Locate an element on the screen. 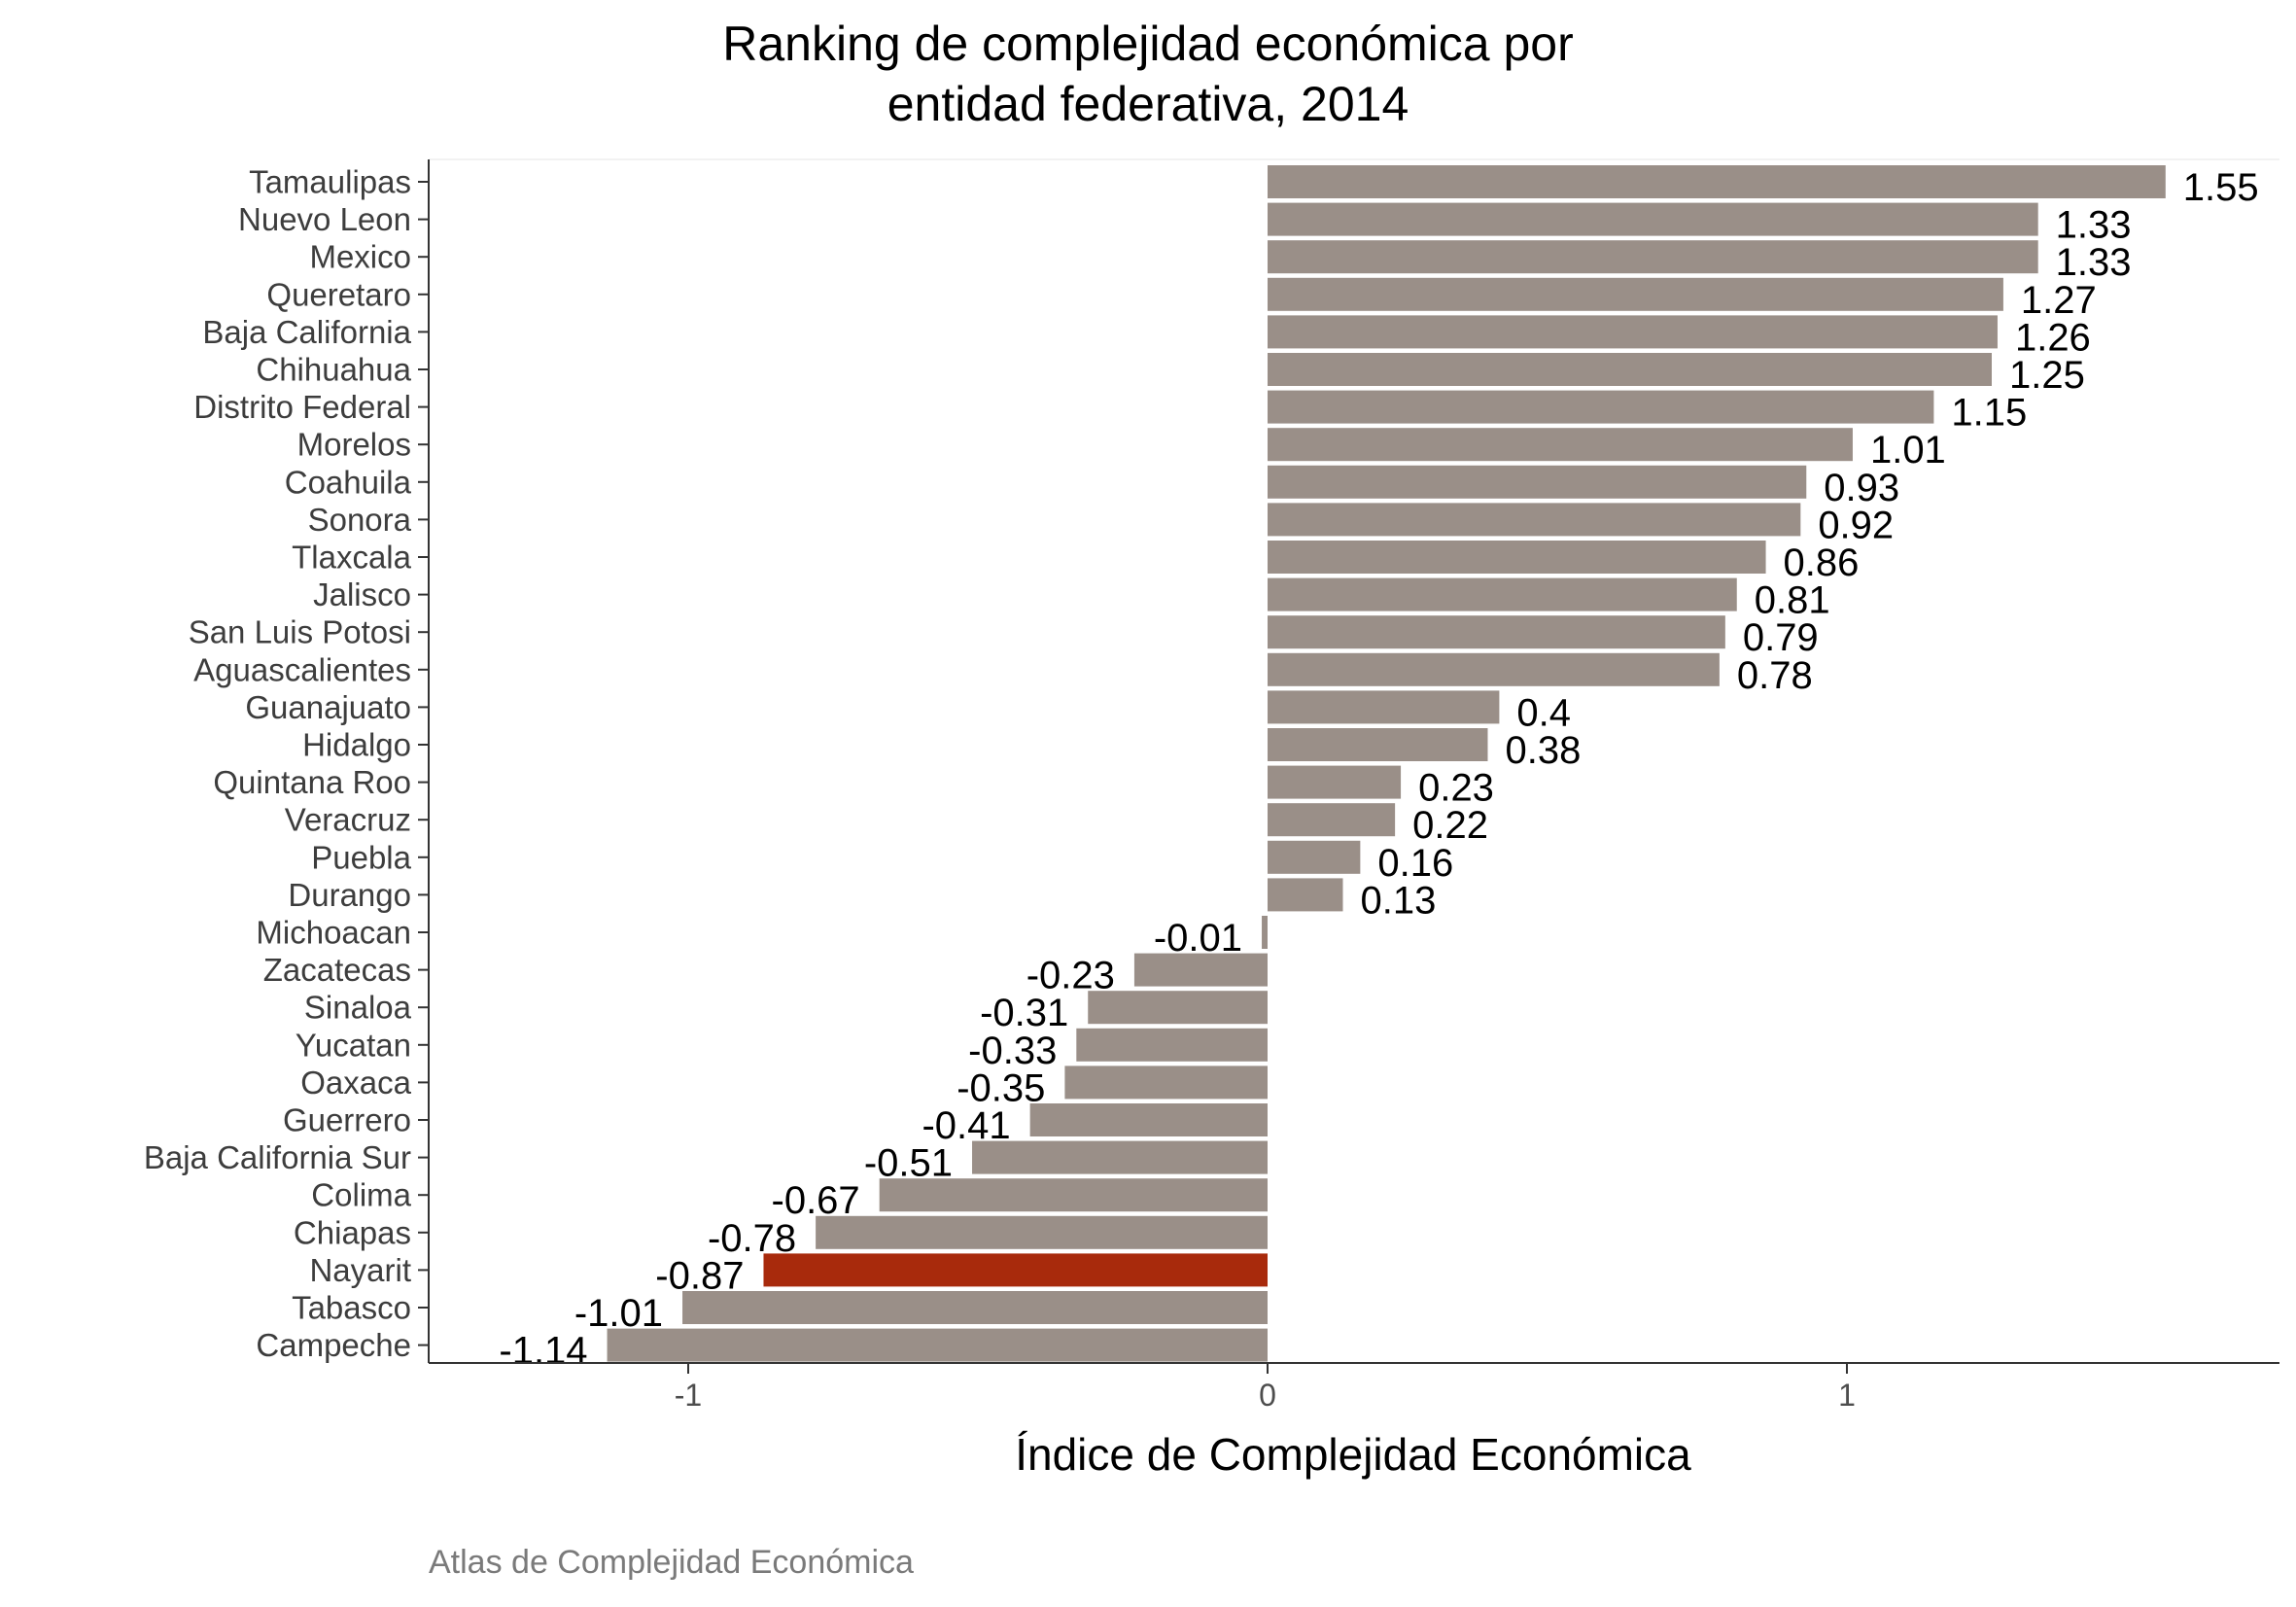 The height and width of the screenshot is (1607, 2296). chart-title-line-1: Ranking de complejidad económica por is located at coordinates (1148, 44).